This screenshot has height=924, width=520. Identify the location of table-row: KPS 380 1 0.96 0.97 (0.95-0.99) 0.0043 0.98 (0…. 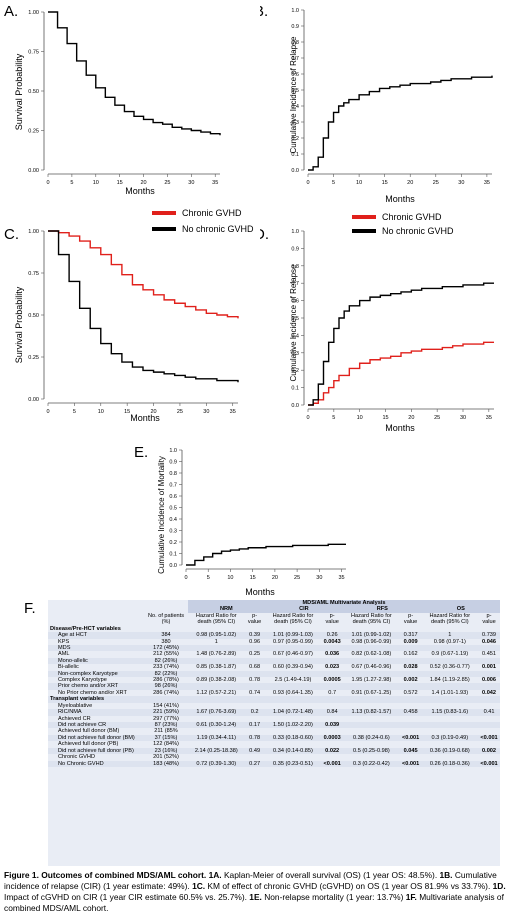
(274, 642).